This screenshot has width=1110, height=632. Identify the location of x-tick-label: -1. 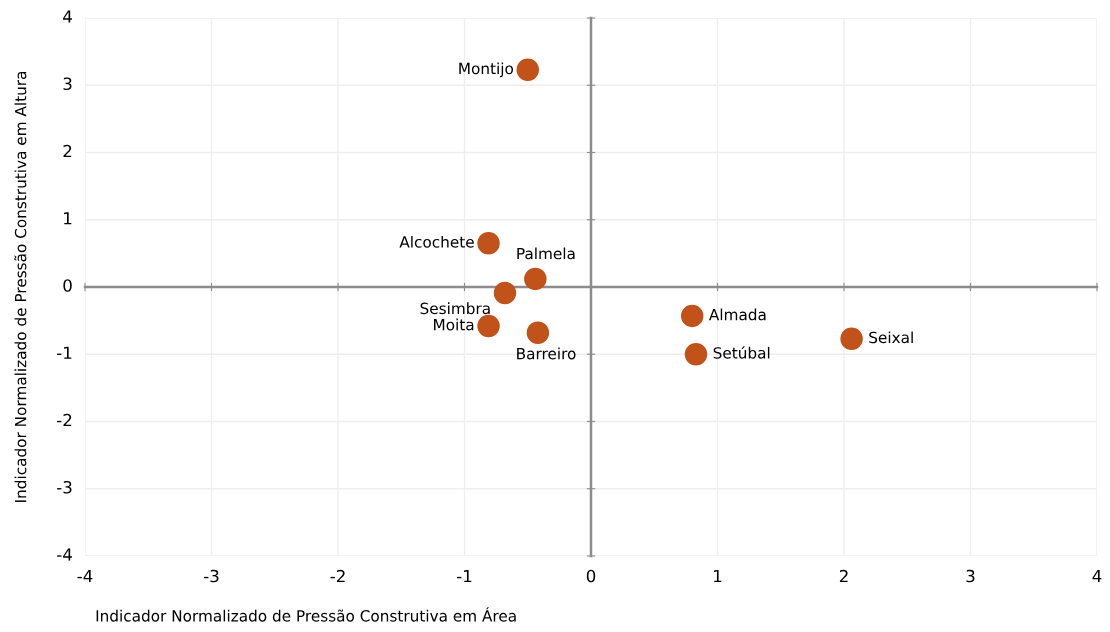
(464, 576).